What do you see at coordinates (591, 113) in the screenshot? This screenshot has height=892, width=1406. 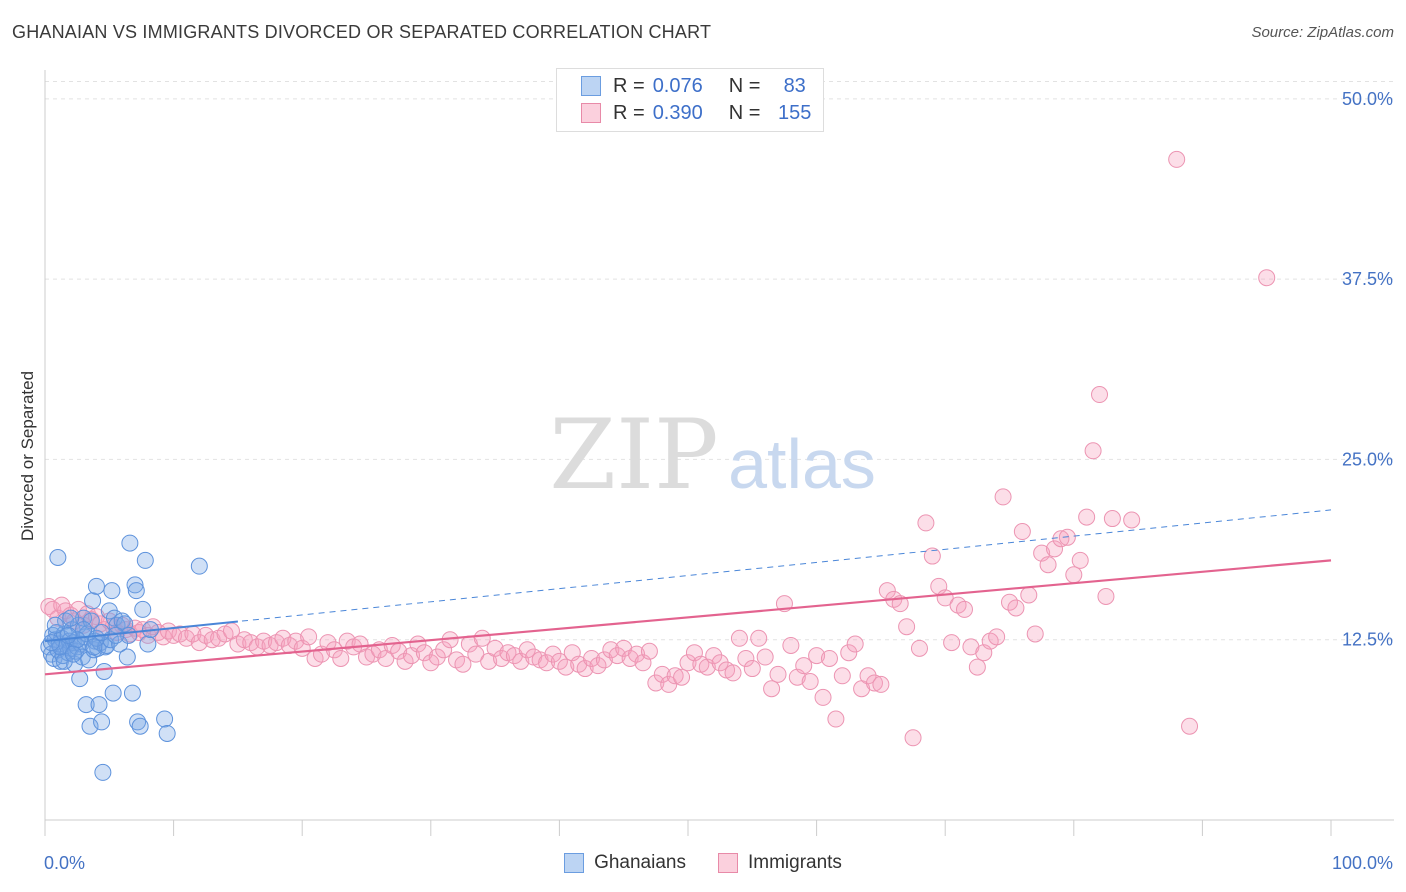 I see `legend-swatch-pink` at bounding box center [591, 113].